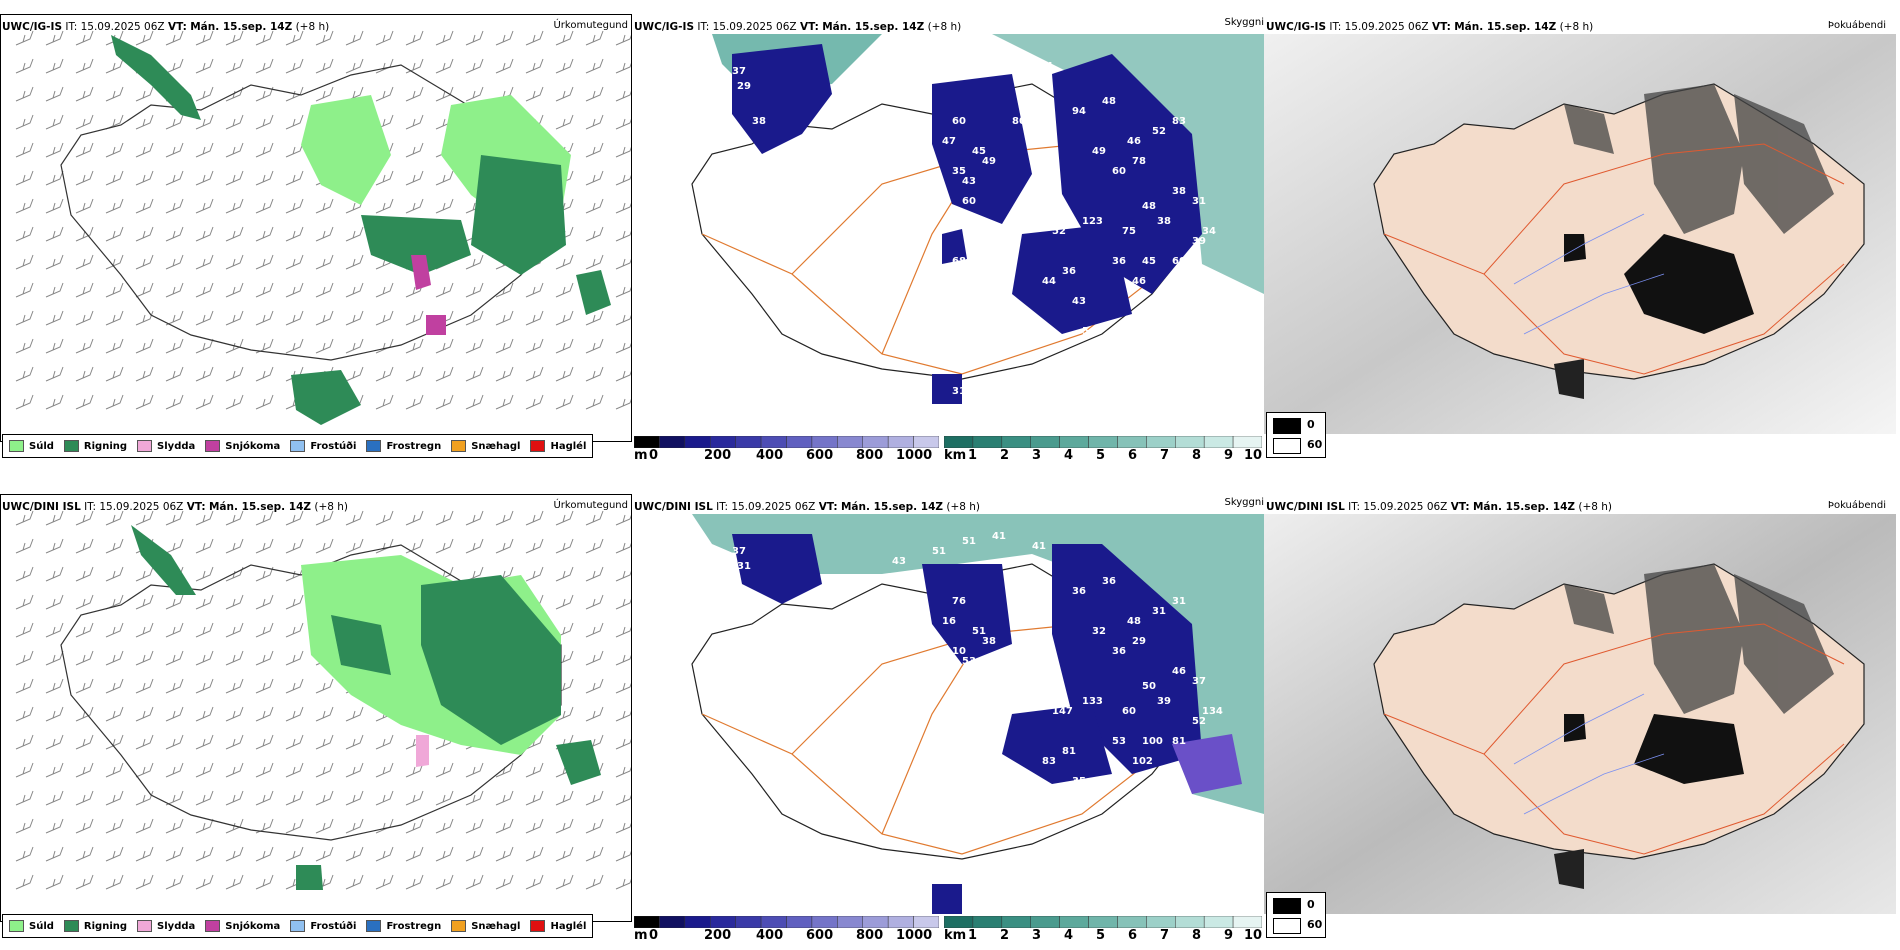 The image size is (1900, 950). What do you see at coordinates (739, 71) in the screenshot?
I see `cloud-base-value: 37` at bounding box center [739, 71].